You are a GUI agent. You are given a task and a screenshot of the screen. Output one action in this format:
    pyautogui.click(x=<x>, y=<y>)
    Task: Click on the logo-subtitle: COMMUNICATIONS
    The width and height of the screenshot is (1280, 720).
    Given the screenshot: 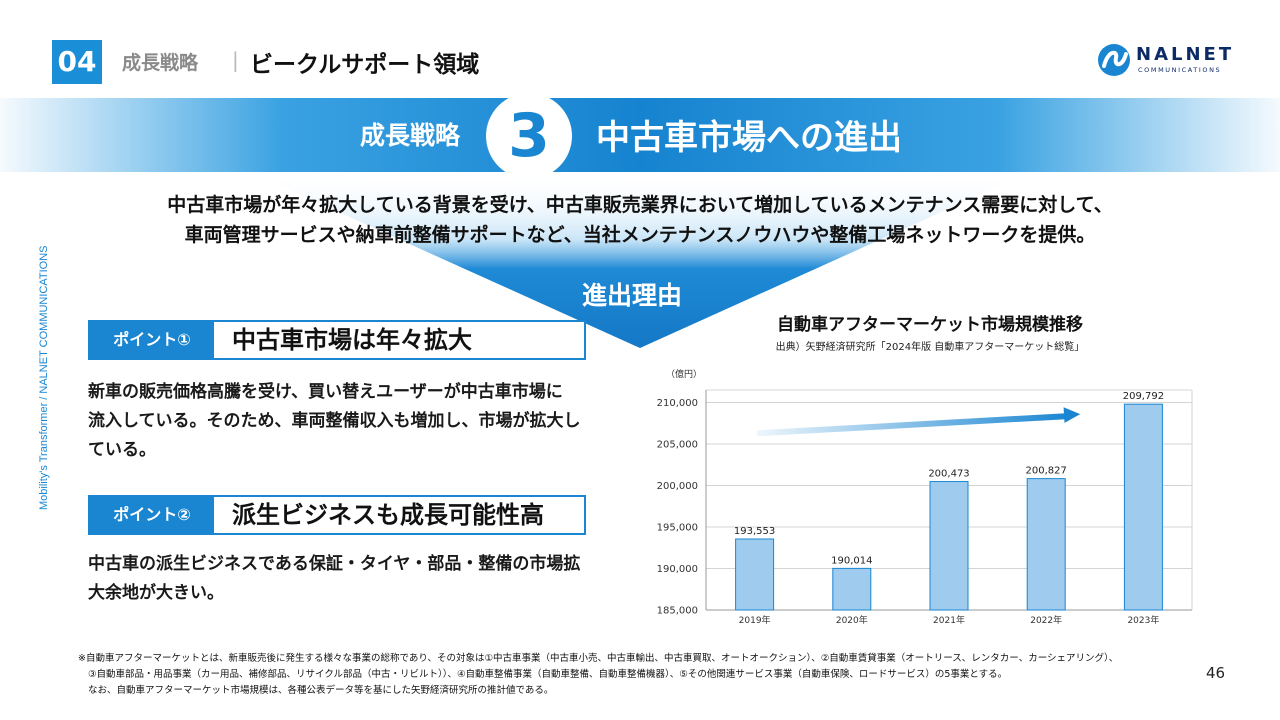 What is the action you would take?
    pyautogui.click(x=1180, y=70)
    